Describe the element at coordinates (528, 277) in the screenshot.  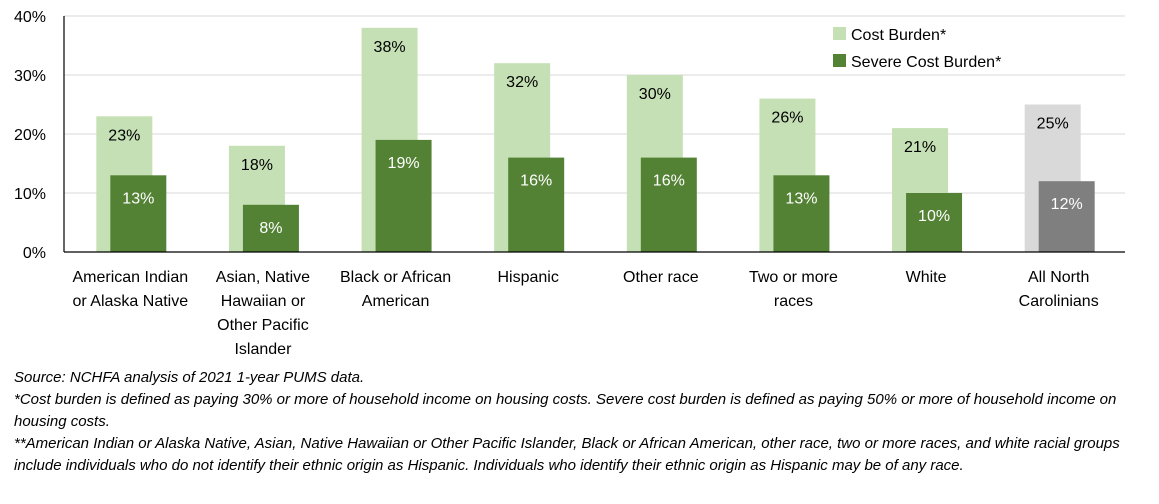
I see `category-label: Hispanic` at that location.